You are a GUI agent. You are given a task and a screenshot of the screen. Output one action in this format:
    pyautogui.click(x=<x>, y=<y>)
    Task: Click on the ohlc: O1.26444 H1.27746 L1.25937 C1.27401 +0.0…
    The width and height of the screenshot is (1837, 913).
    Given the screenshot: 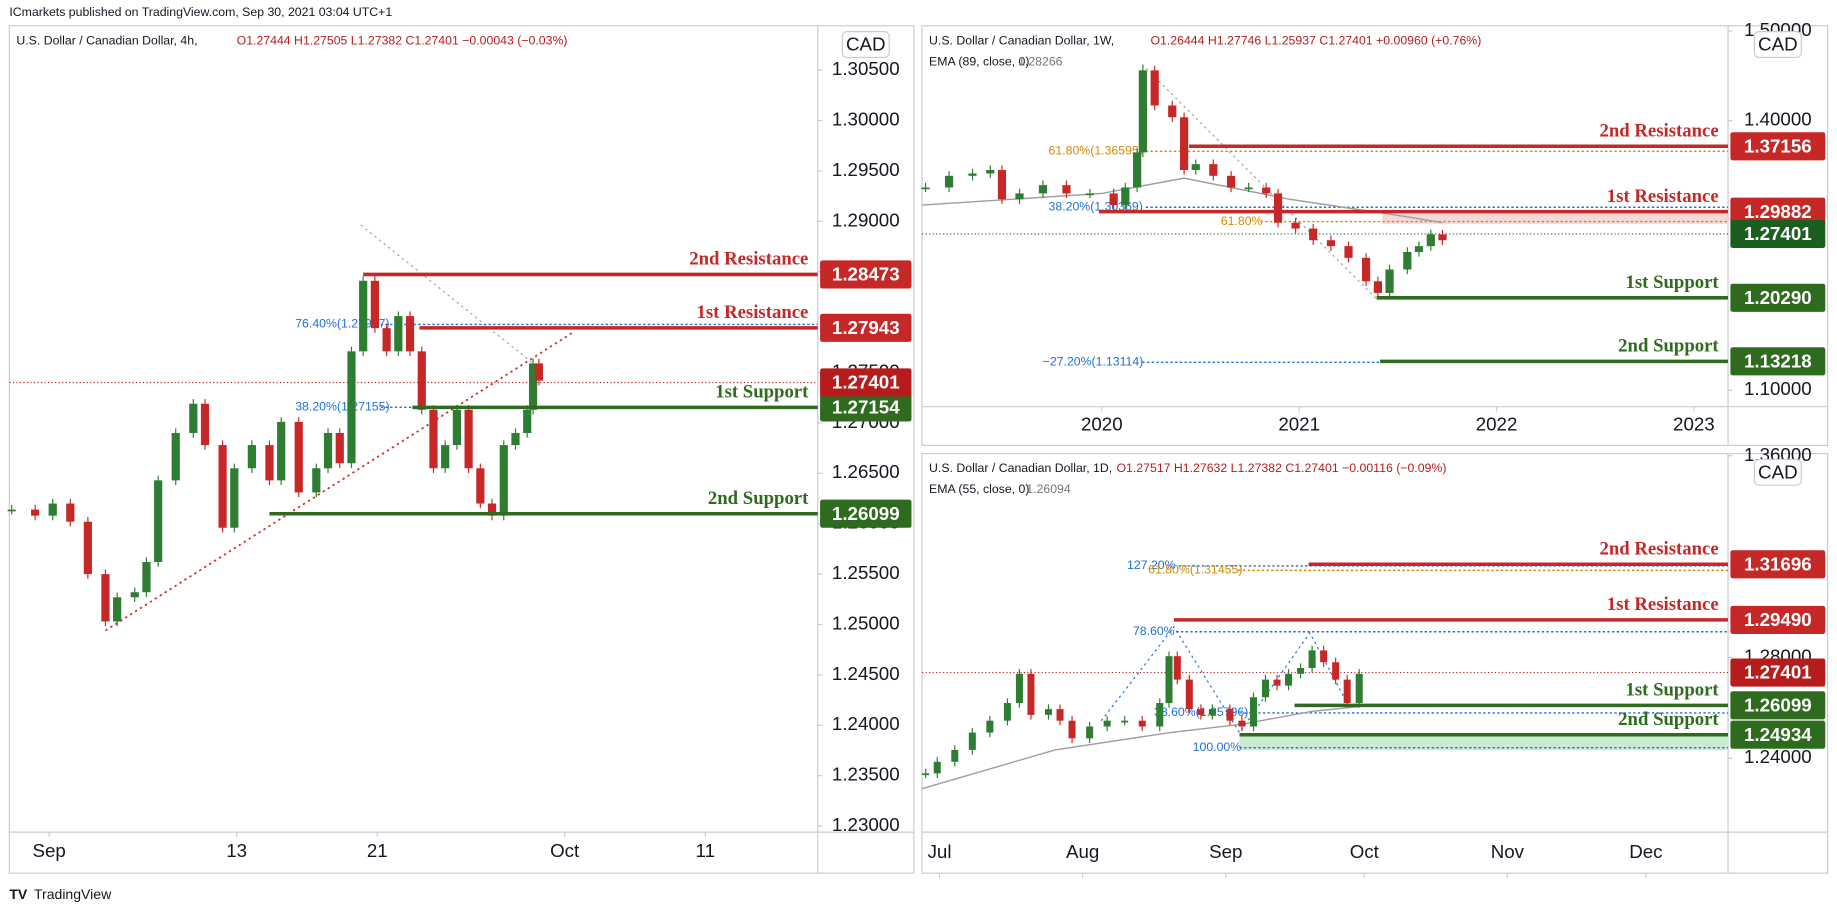 What is the action you would take?
    pyautogui.click(x=1315, y=40)
    